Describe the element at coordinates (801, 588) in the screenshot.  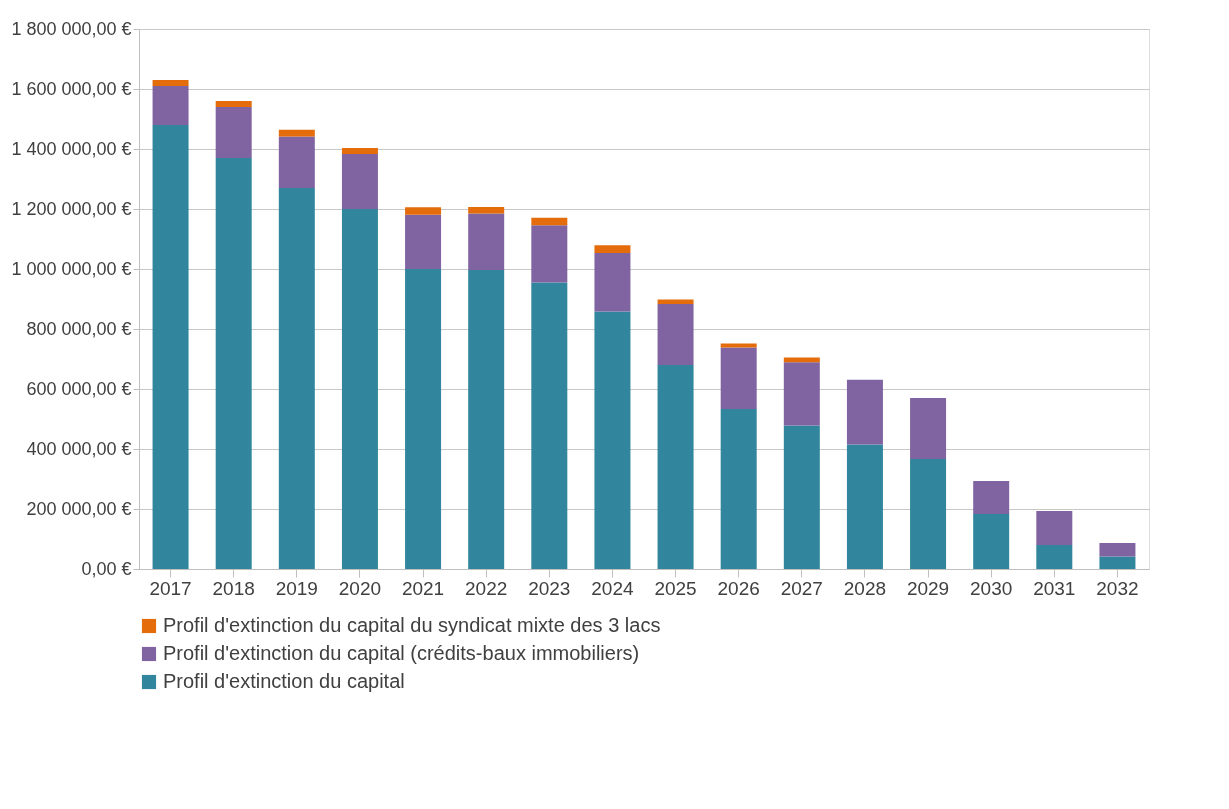
I see `x-tick-label: 2027` at that location.